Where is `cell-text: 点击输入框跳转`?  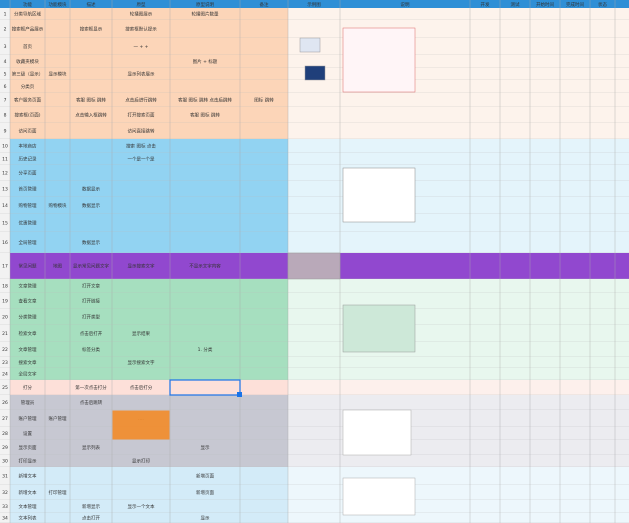 cell-text: 点击输入框跳转 is located at coordinates (91, 115).